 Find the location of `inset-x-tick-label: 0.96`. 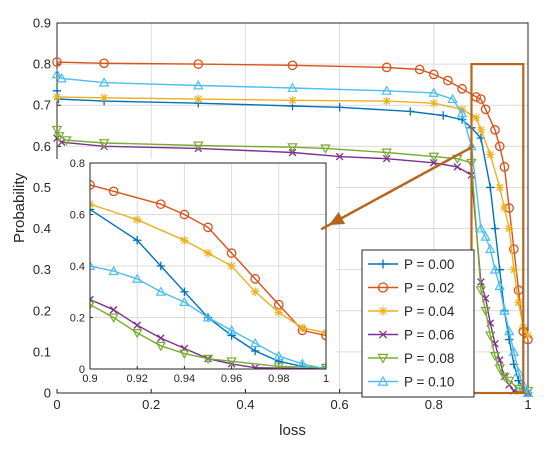

inset-x-tick-label: 0.96 is located at coordinates (231, 379).